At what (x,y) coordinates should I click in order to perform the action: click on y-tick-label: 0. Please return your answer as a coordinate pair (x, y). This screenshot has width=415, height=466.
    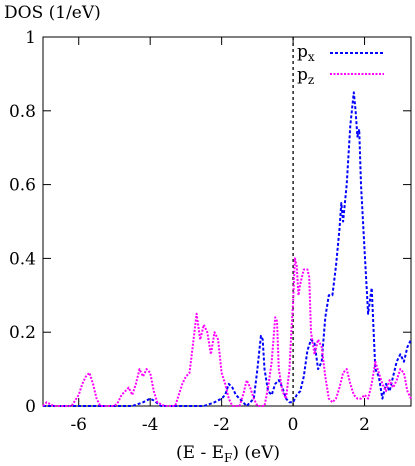
    Looking at the image, I should click on (30, 407).